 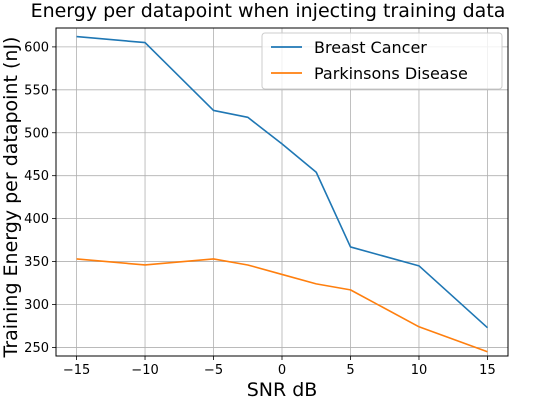 What do you see at coordinates (419, 370) in the screenshot?
I see `x-tick-label: 10` at bounding box center [419, 370].